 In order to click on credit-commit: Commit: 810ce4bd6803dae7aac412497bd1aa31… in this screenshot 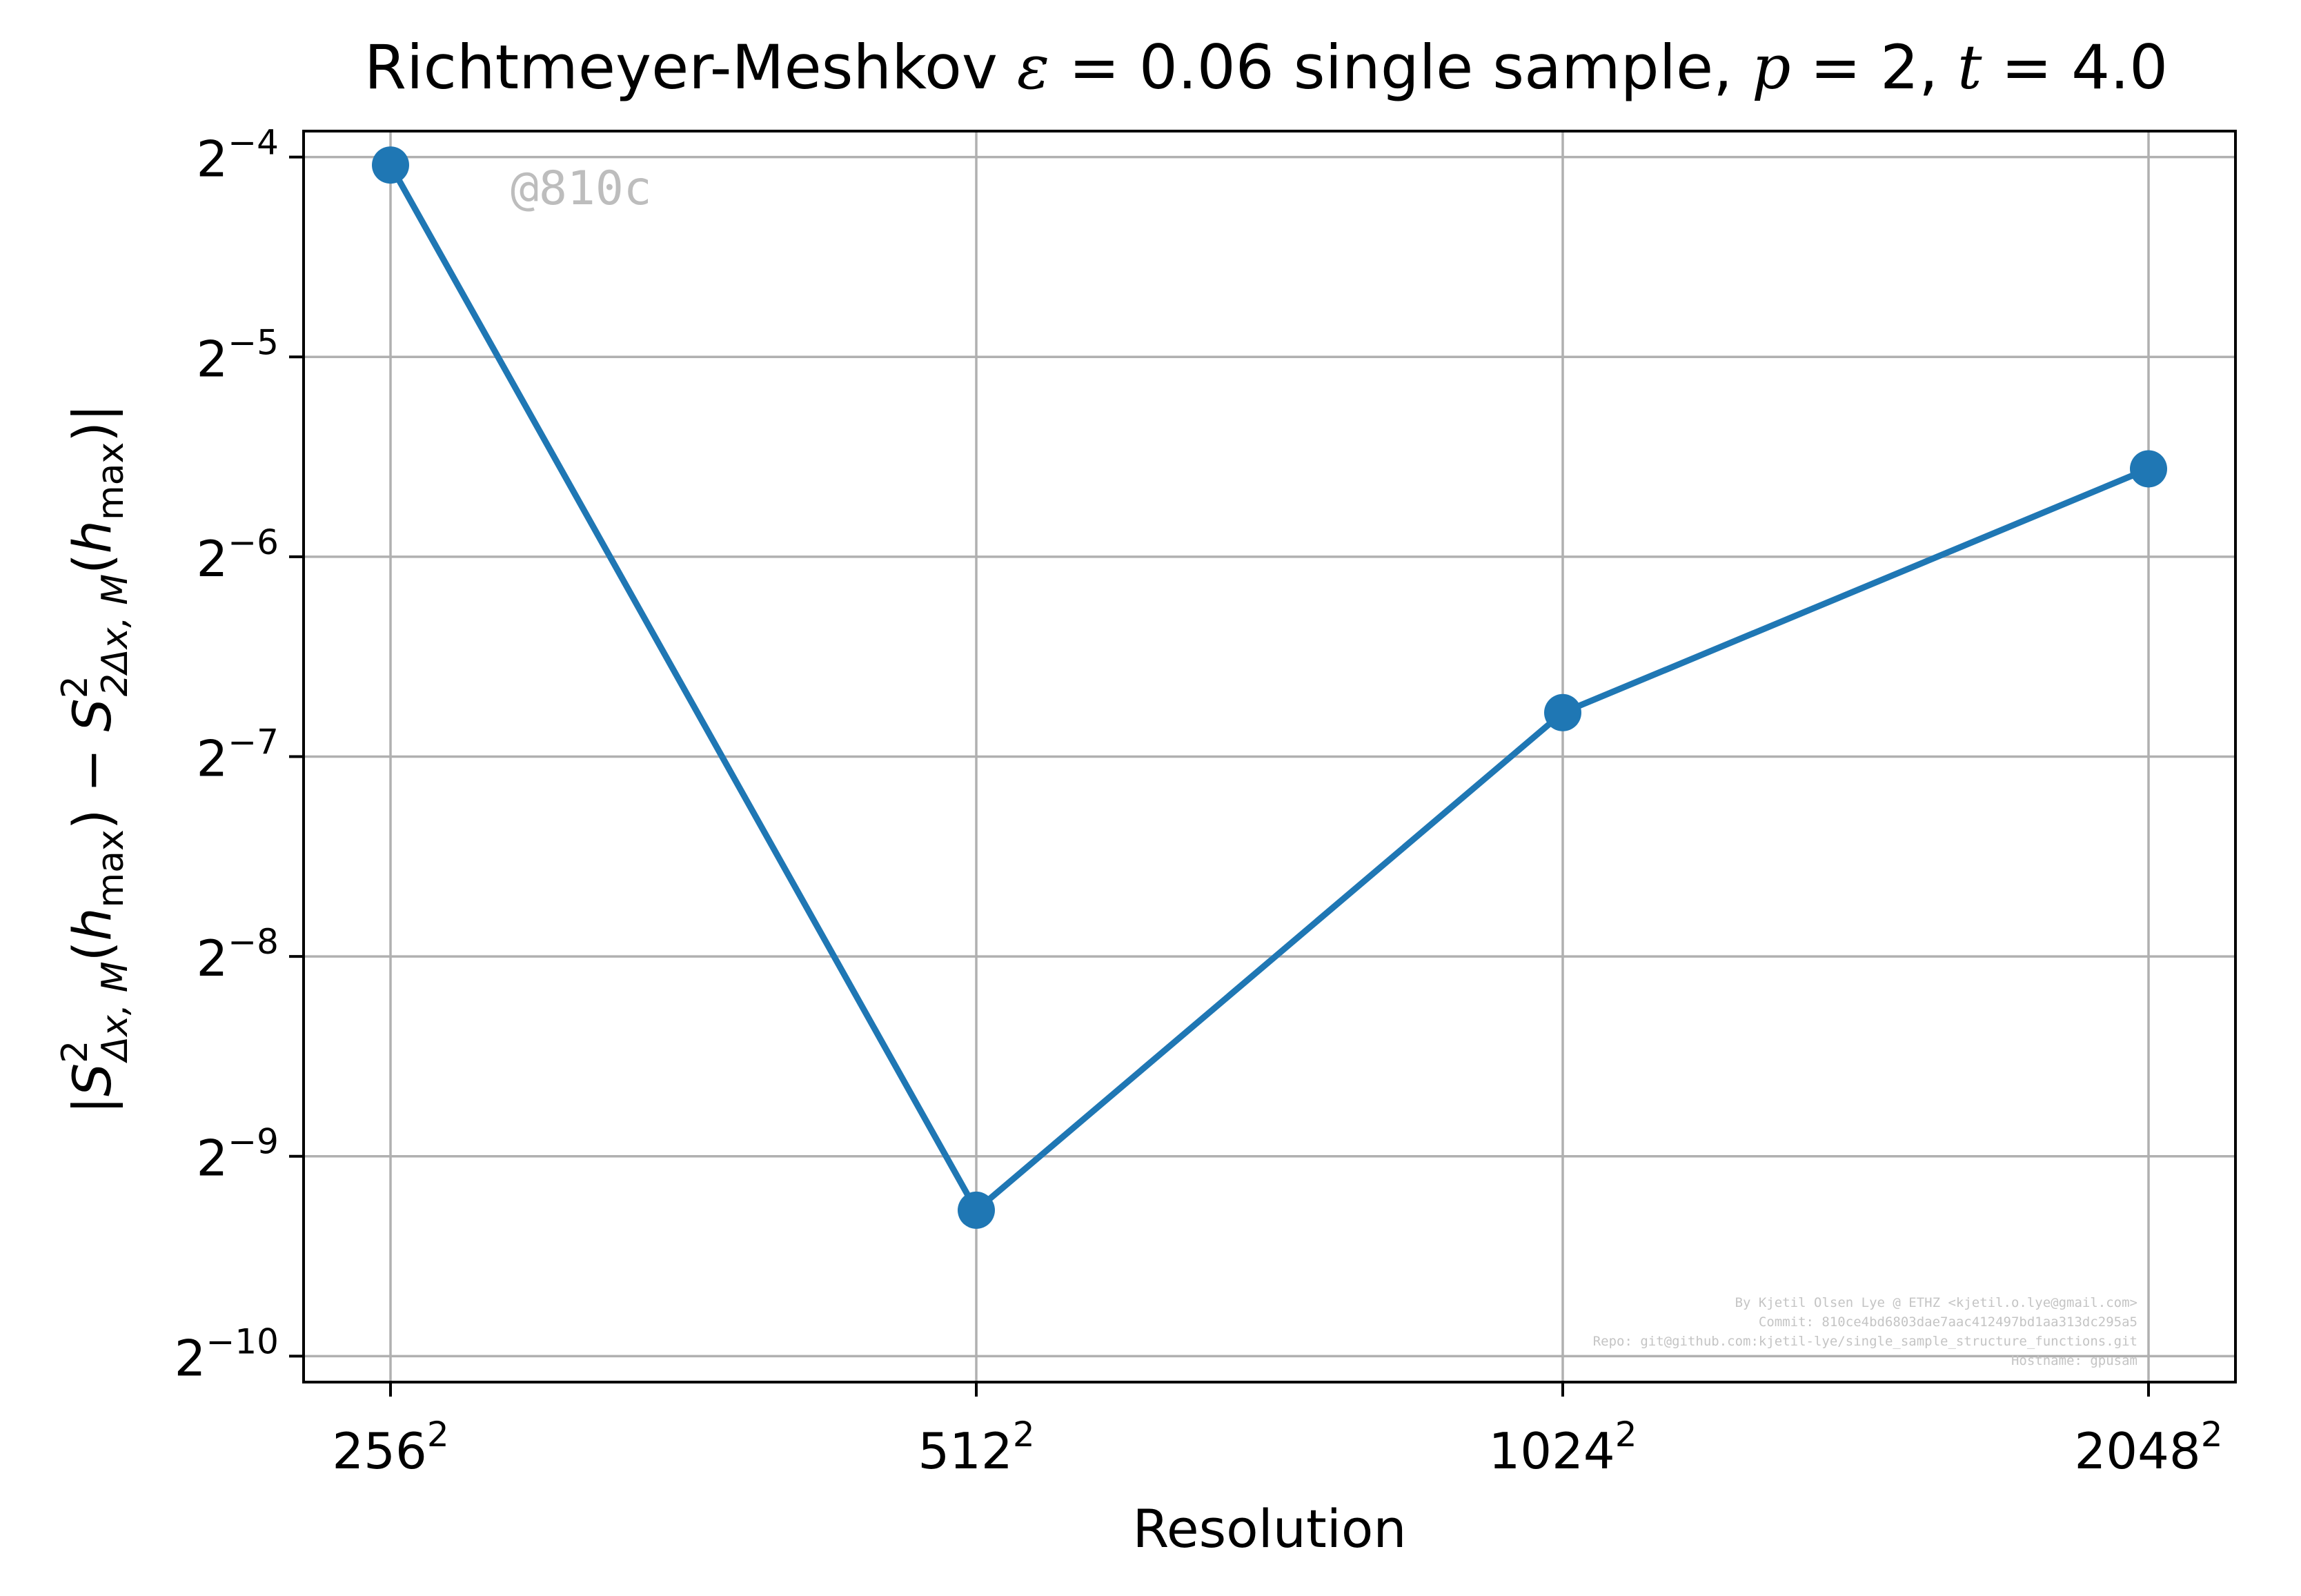, I will do `click(1948, 1322)`.